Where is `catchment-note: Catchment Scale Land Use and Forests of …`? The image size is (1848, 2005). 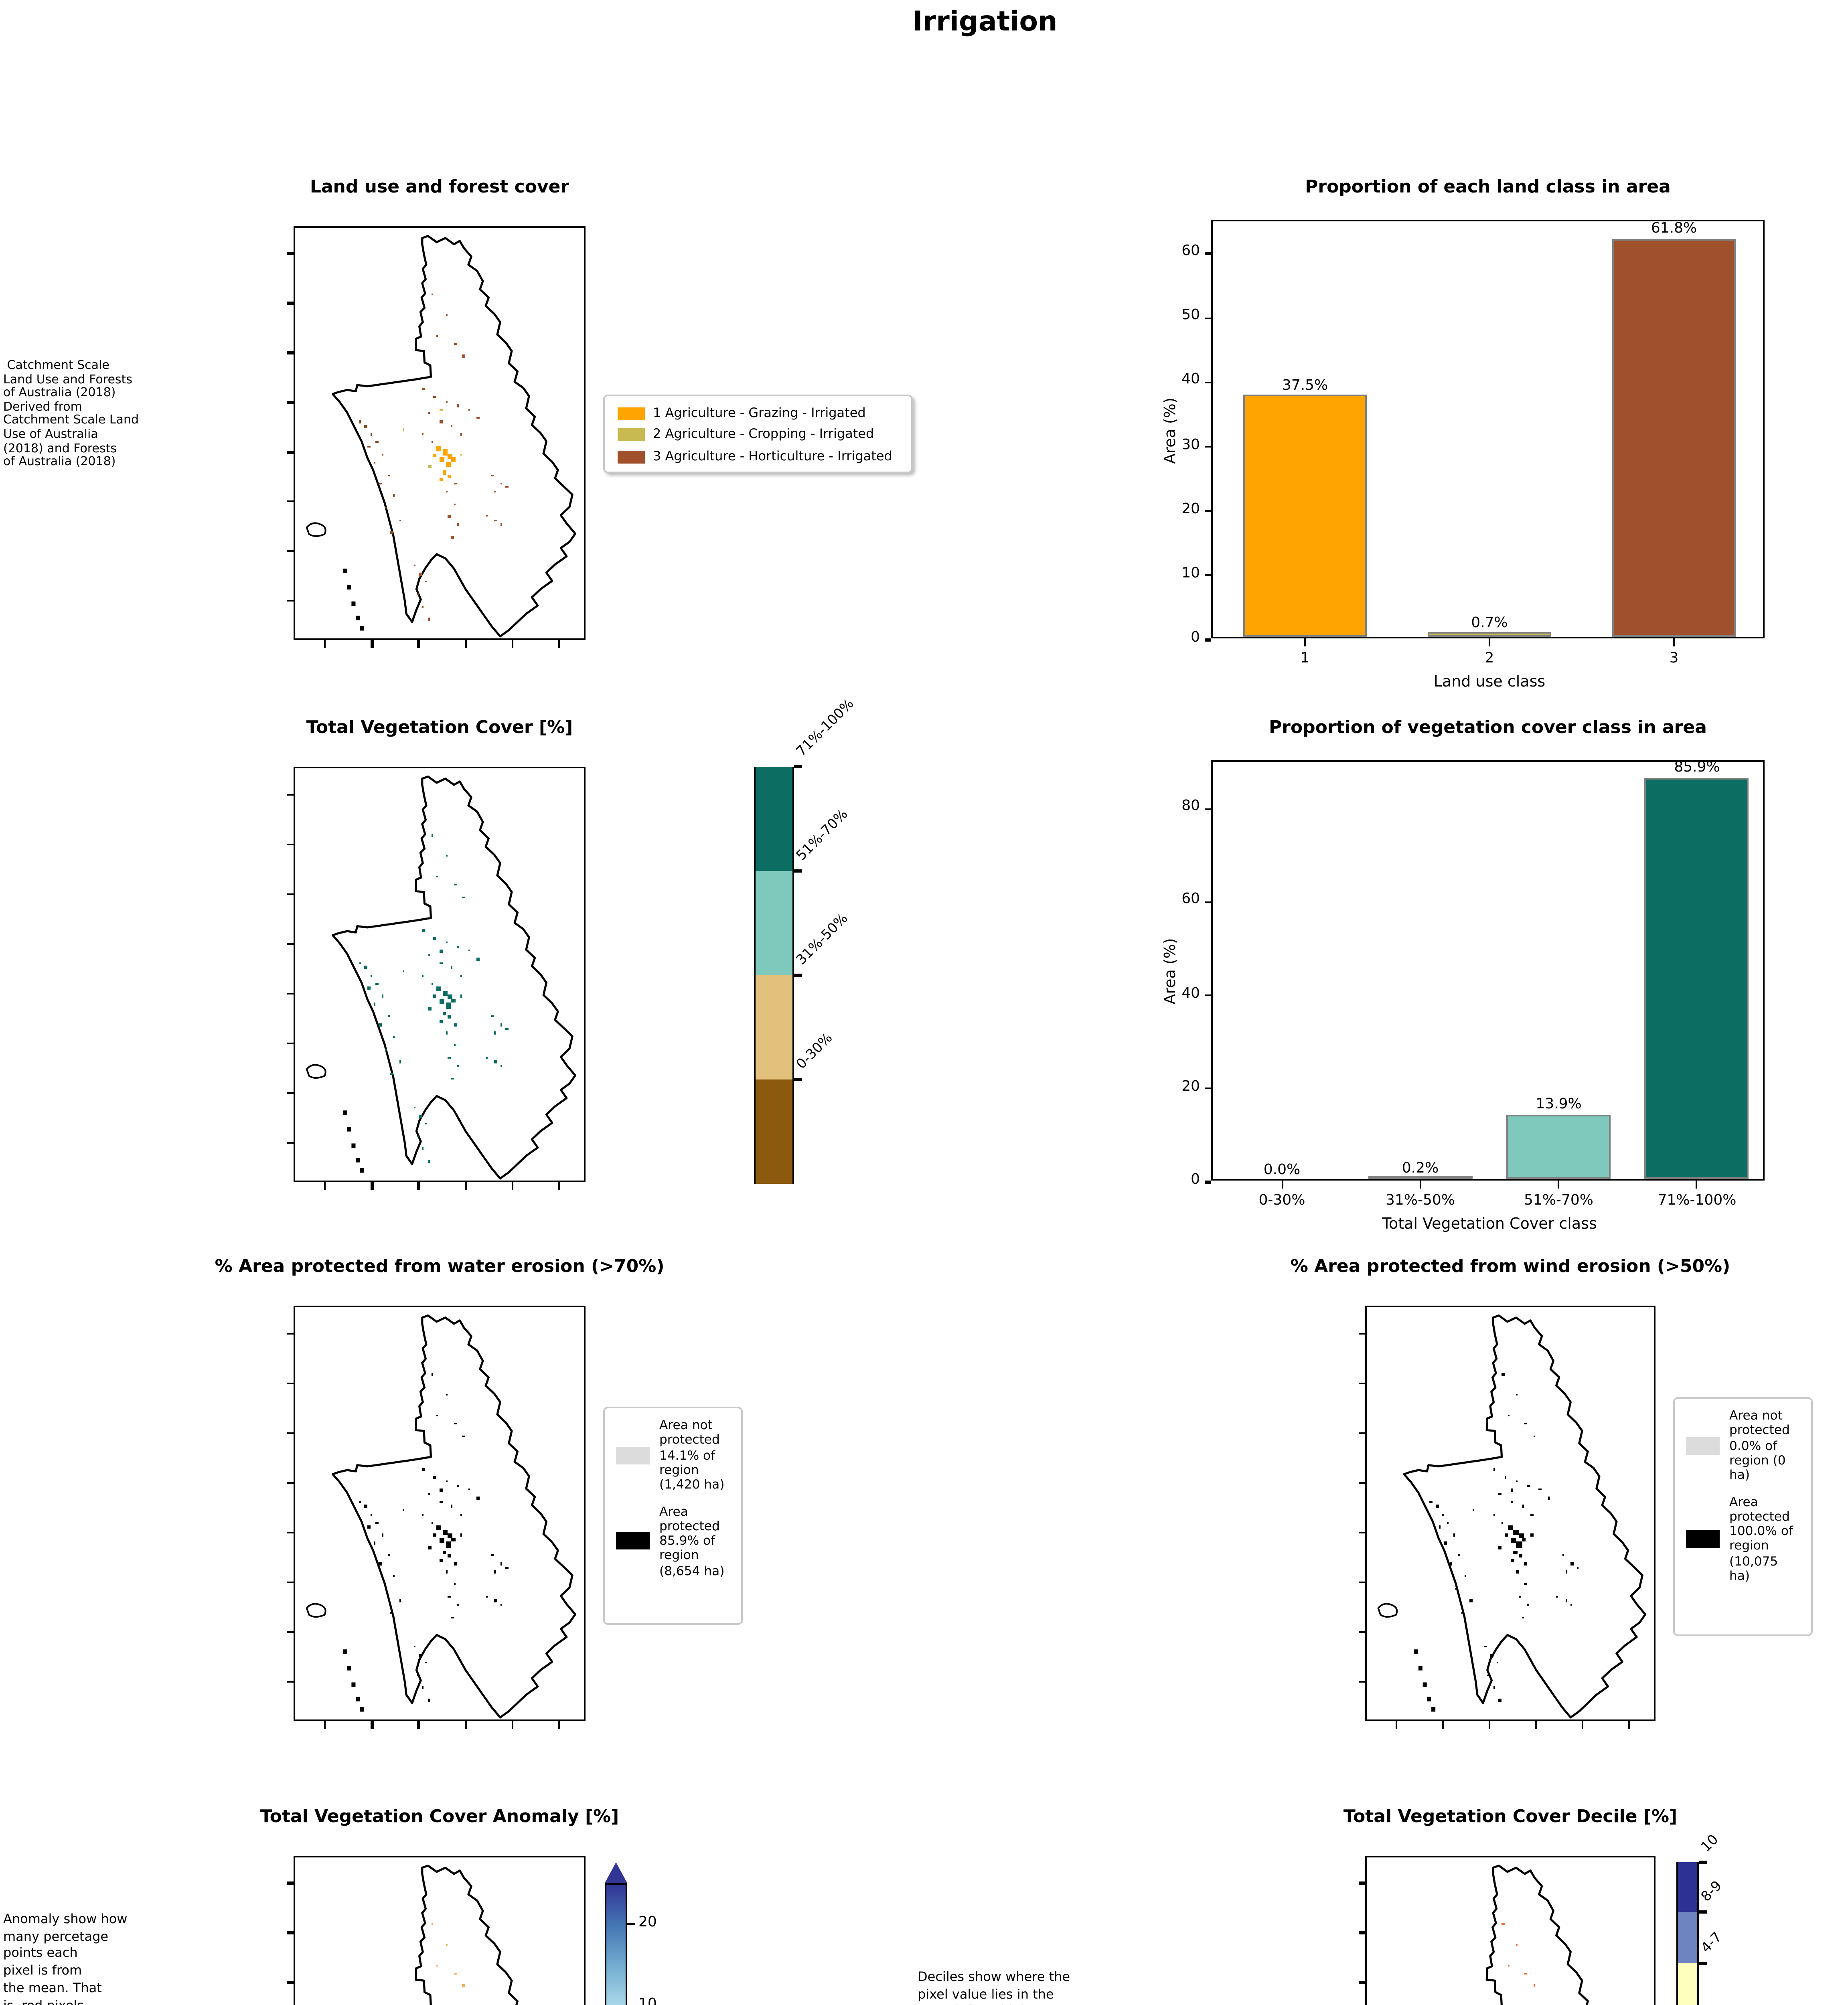 catchment-note: Catchment Scale Land Use and Forests of … is located at coordinates (71, 414).